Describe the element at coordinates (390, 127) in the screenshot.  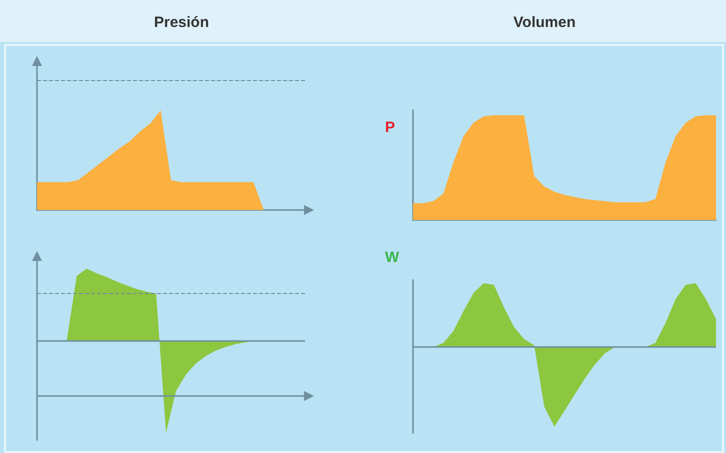
I see `y-axis-title: P` at that location.